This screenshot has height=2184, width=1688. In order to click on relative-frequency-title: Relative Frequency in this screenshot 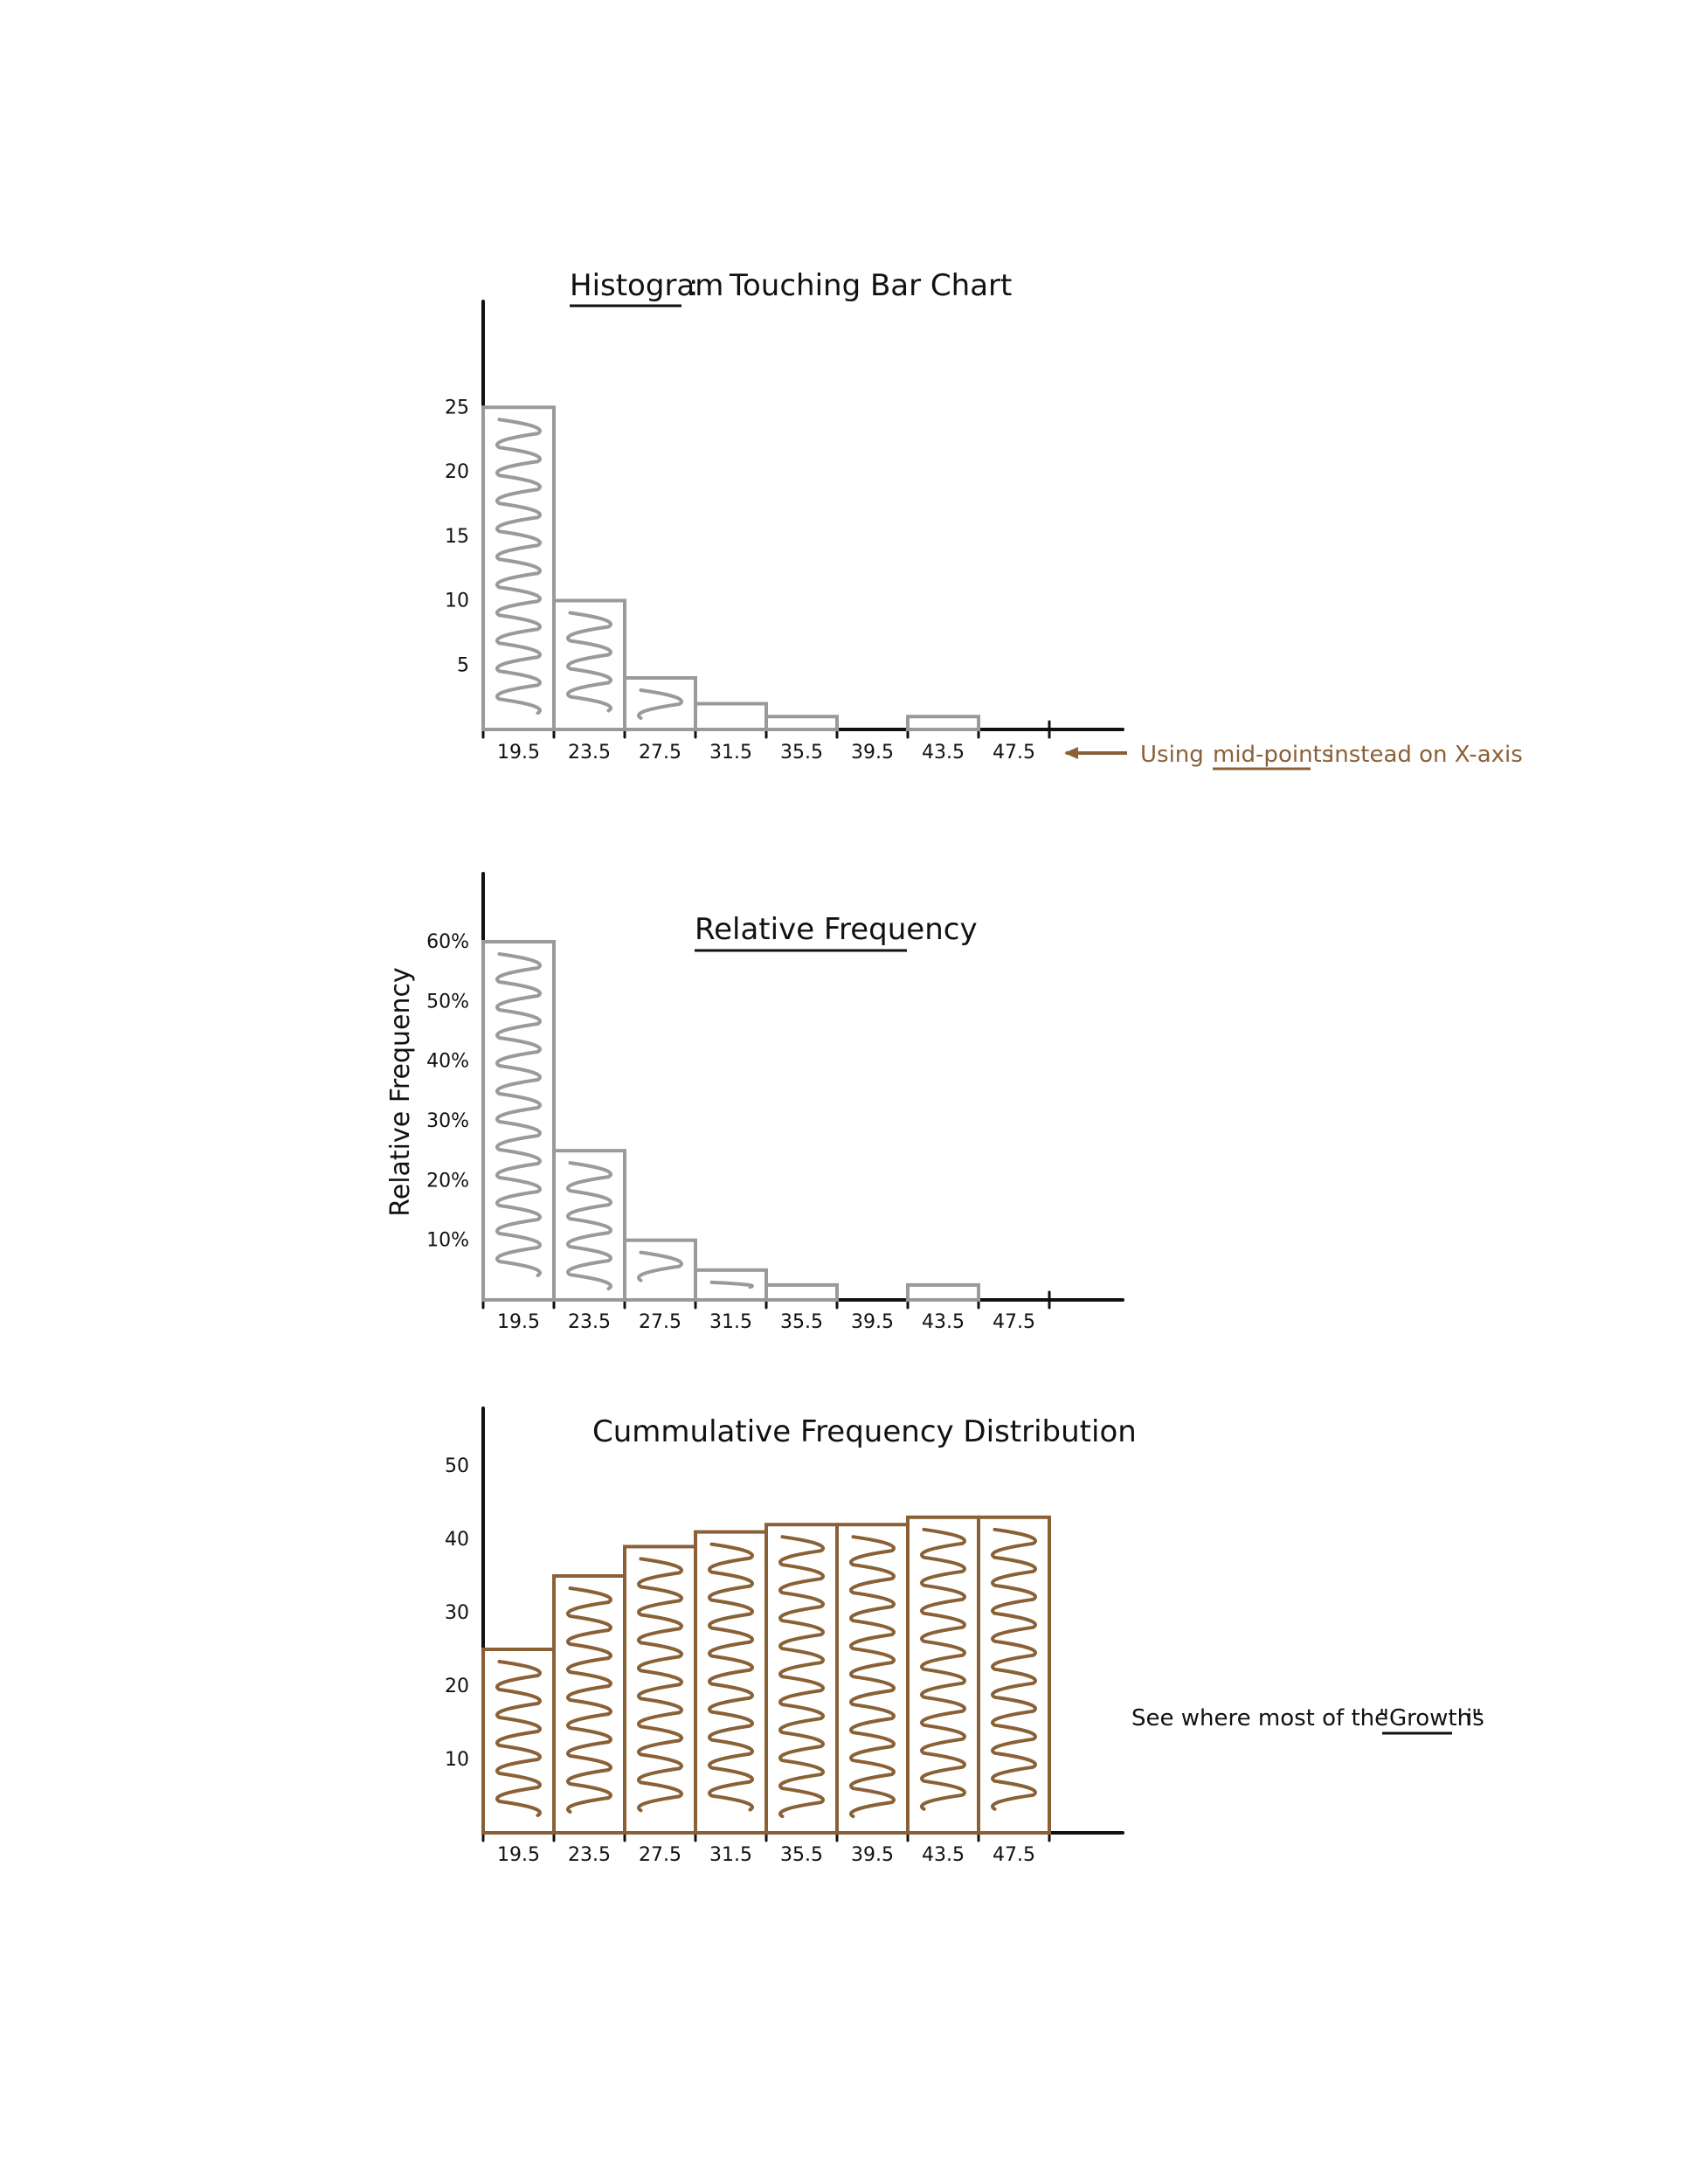, I will do `click(836, 929)`.